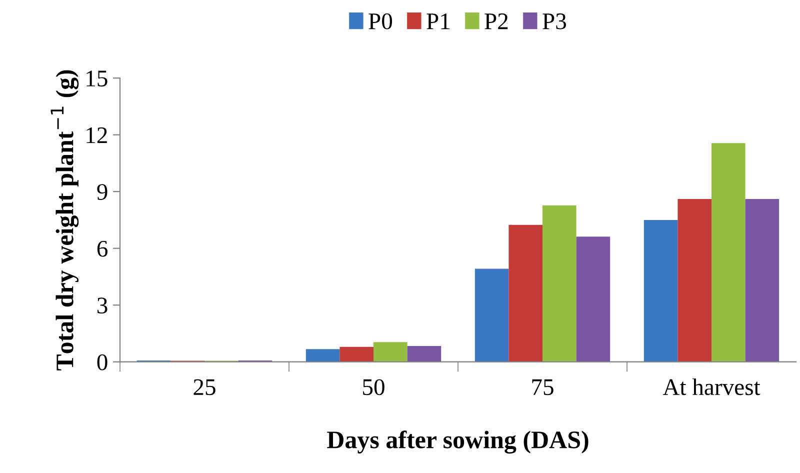 The image size is (800, 473). Describe the element at coordinates (373, 387) in the screenshot. I see `x-tick-label: 50` at that location.